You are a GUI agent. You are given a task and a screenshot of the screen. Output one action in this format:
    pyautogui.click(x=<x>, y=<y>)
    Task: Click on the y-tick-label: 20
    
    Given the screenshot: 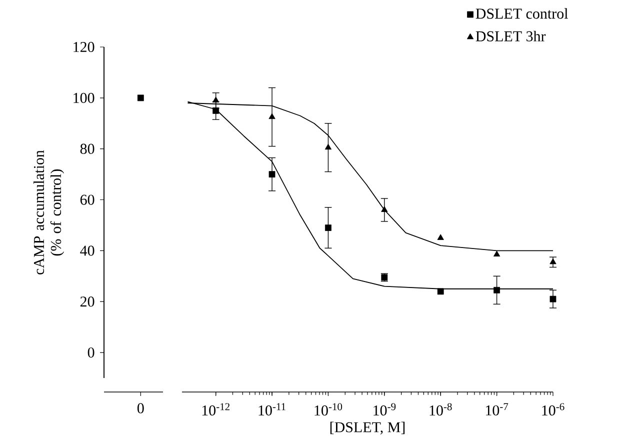 What is the action you would take?
    pyautogui.click(x=87, y=301)
    